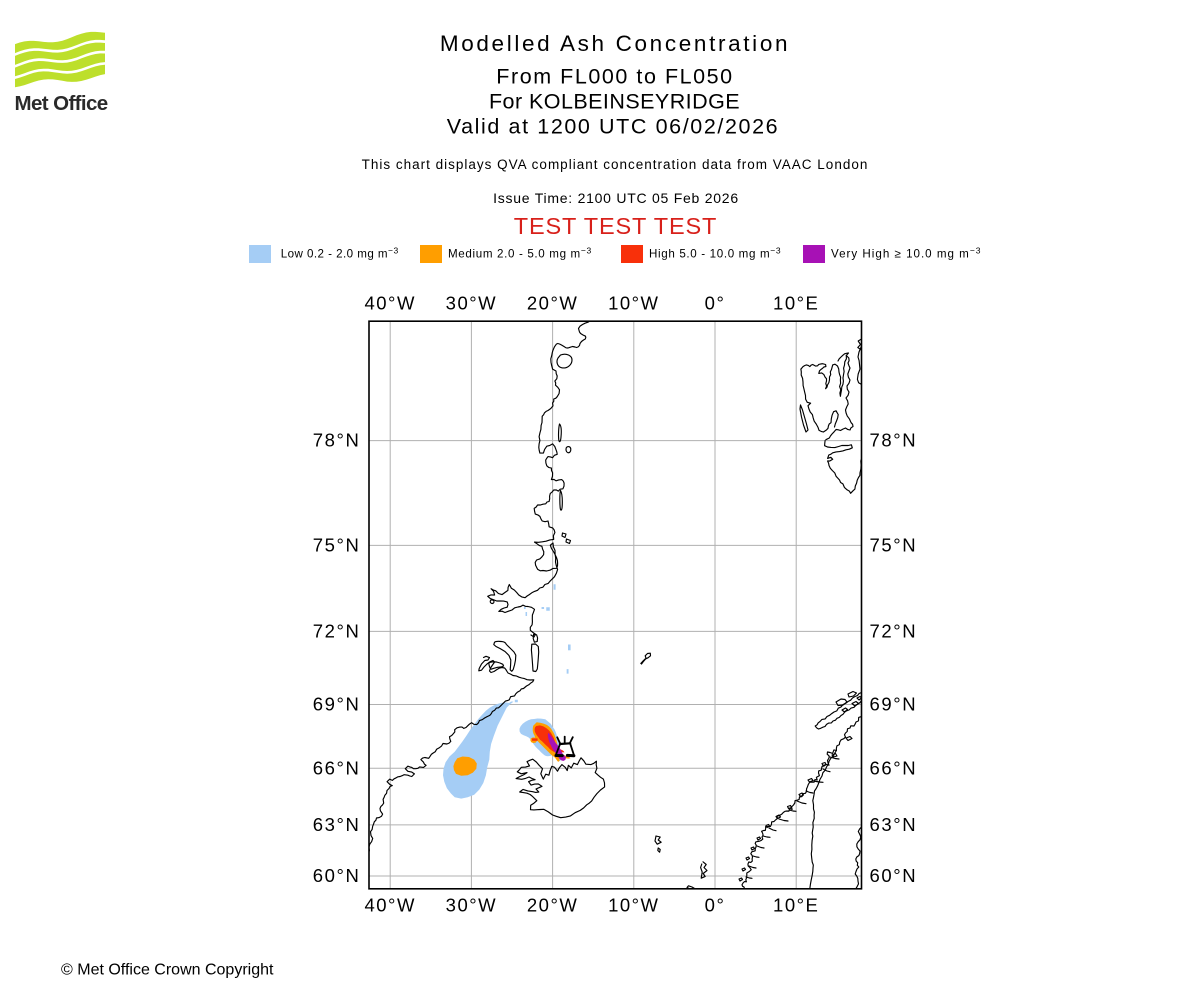 The height and width of the screenshot is (1000, 1200). What do you see at coordinates (614, 77) in the screenshot?
I see `svg-text: From FL000 to FL050` at bounding box center [614, 77].